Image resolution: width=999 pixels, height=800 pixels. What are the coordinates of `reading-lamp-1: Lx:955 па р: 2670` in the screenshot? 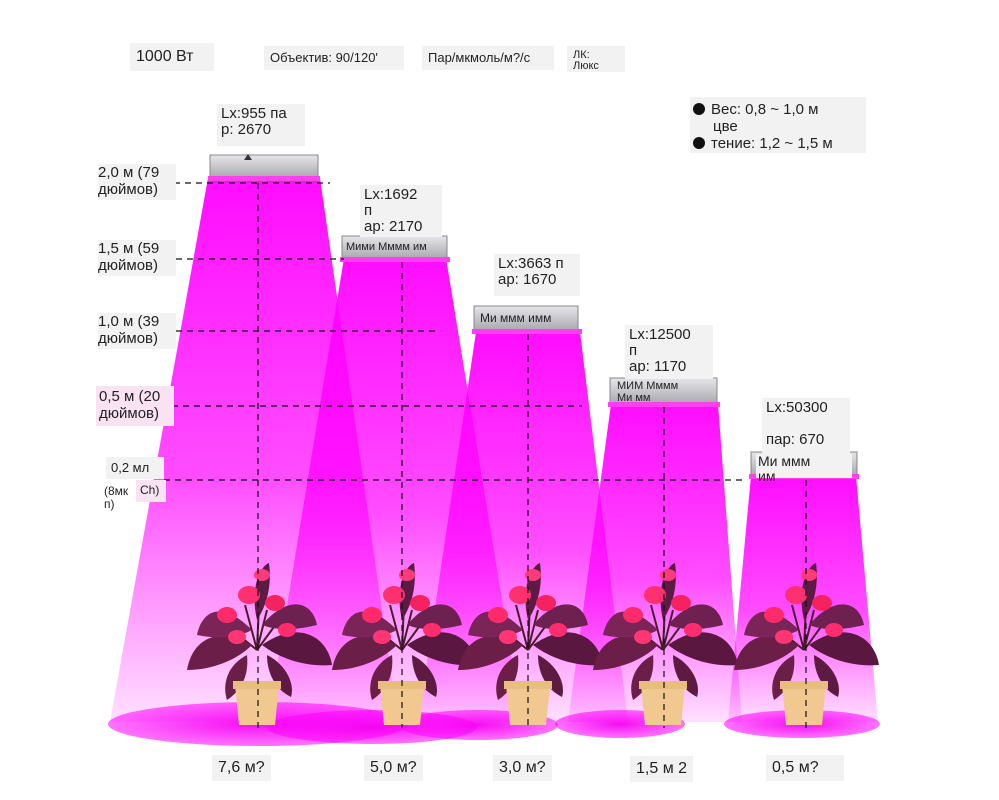 It's located at (261, 125).